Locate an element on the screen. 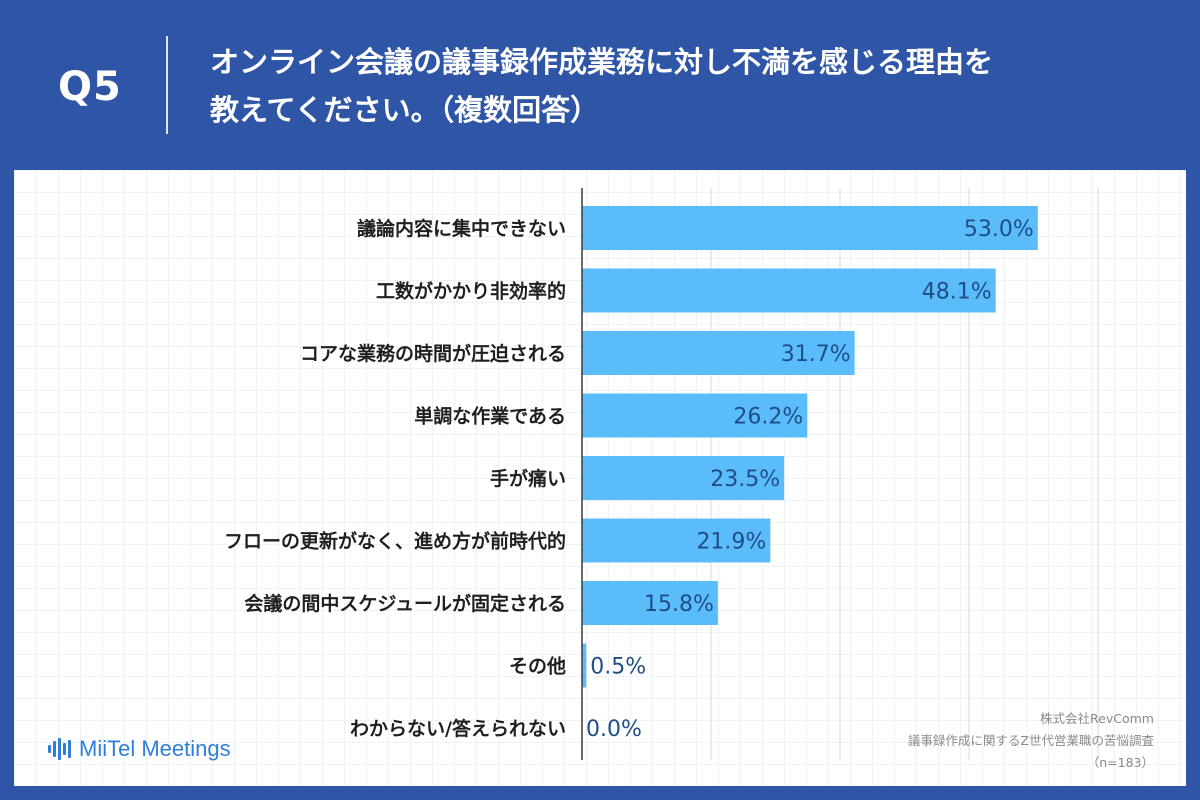 The width and height of the screenshot is (1200, 800). category-label: 手が痛い is located at coordinates (528, 478).